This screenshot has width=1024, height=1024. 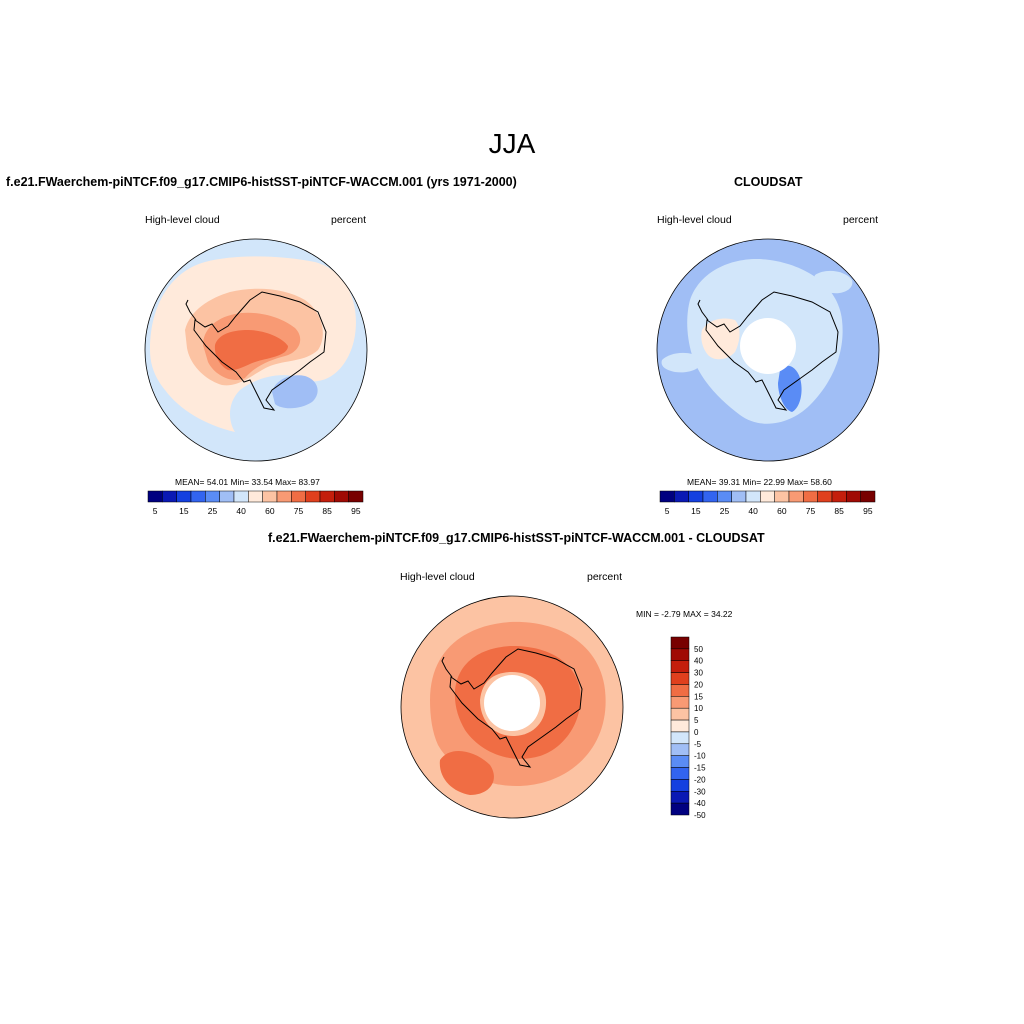 What do you see at coordinates (696, 511) in the screenshot?
I see `obs-colorbar-tick: 15` at bounding box center [696, 511].